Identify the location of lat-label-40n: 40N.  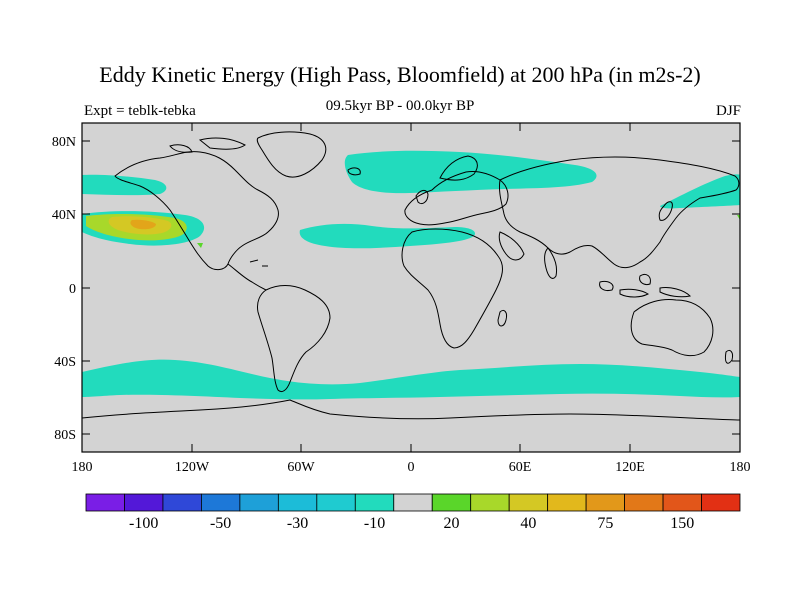
(64, 215).